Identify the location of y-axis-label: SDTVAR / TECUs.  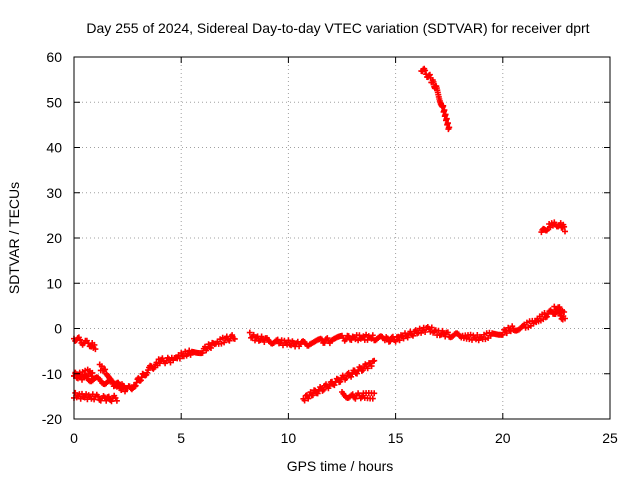
(14, 238).